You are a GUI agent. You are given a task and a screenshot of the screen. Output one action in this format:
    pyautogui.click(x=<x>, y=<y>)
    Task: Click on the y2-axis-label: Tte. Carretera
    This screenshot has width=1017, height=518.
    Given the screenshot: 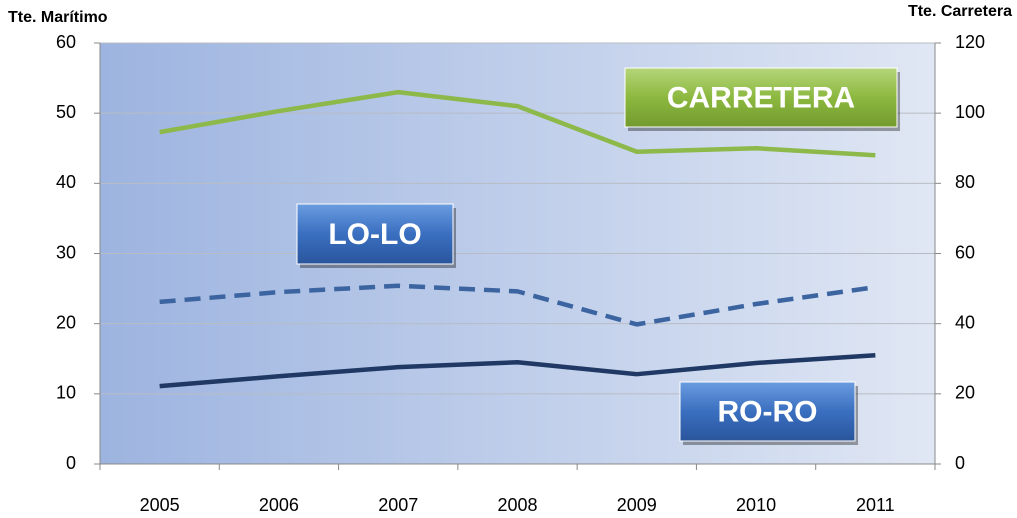 What is the action you would take?
    pyautogui.click(x=960, y=11)
    